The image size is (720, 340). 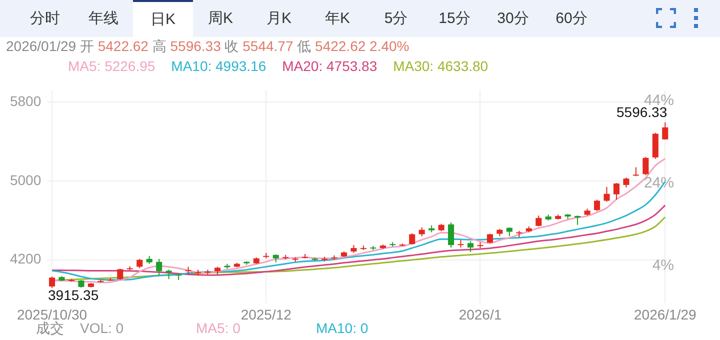 What do you see at coordinates (218, 328) in the screenshot?
I see `text: MA5: 0` at bounding box center [218, 328].